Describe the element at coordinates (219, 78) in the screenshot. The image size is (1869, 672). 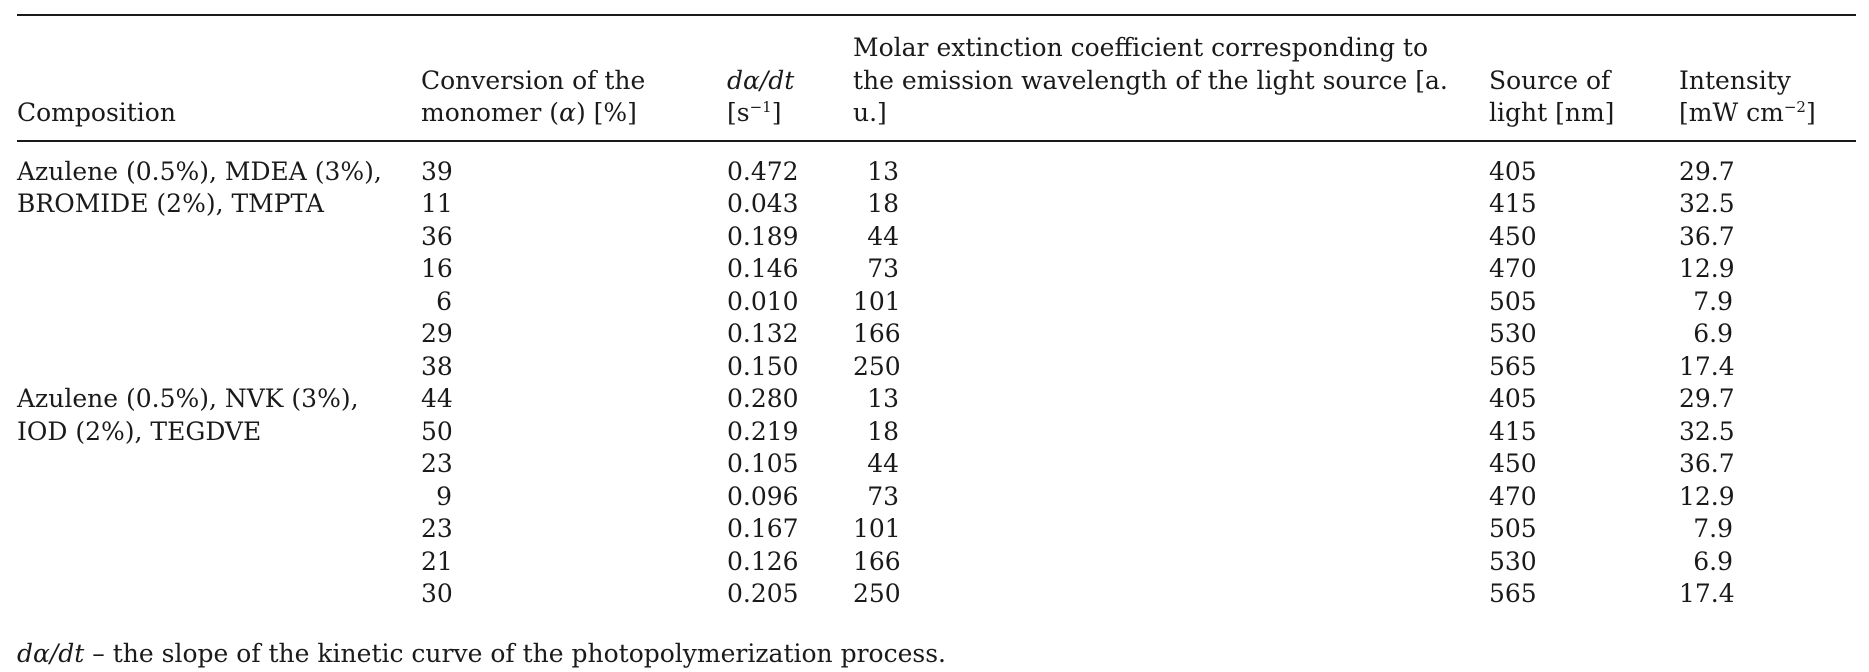
I see `header-composition: Composition` at that location.